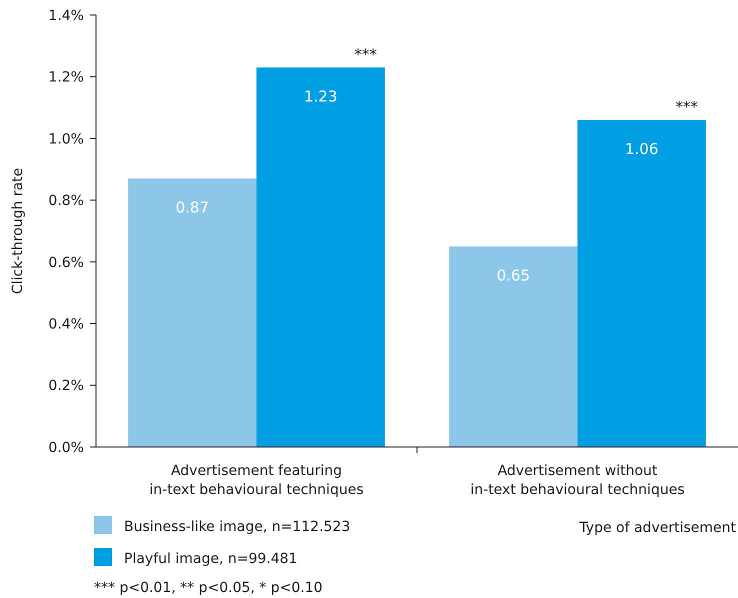 The image size is (738, 598). Describe the element at coordinates (66, 386) in the screenshot. I see `y-tick-label: 0.2%` at that location.